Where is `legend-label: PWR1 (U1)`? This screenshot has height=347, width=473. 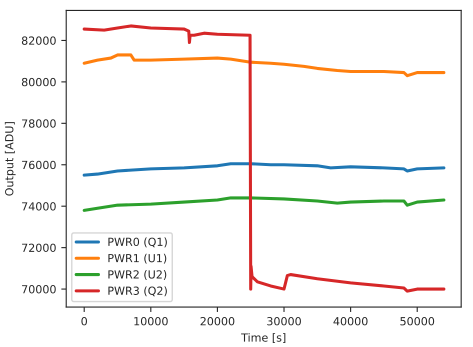
legend-label: PWR1 (U1) is located at coordinates (137, 259).